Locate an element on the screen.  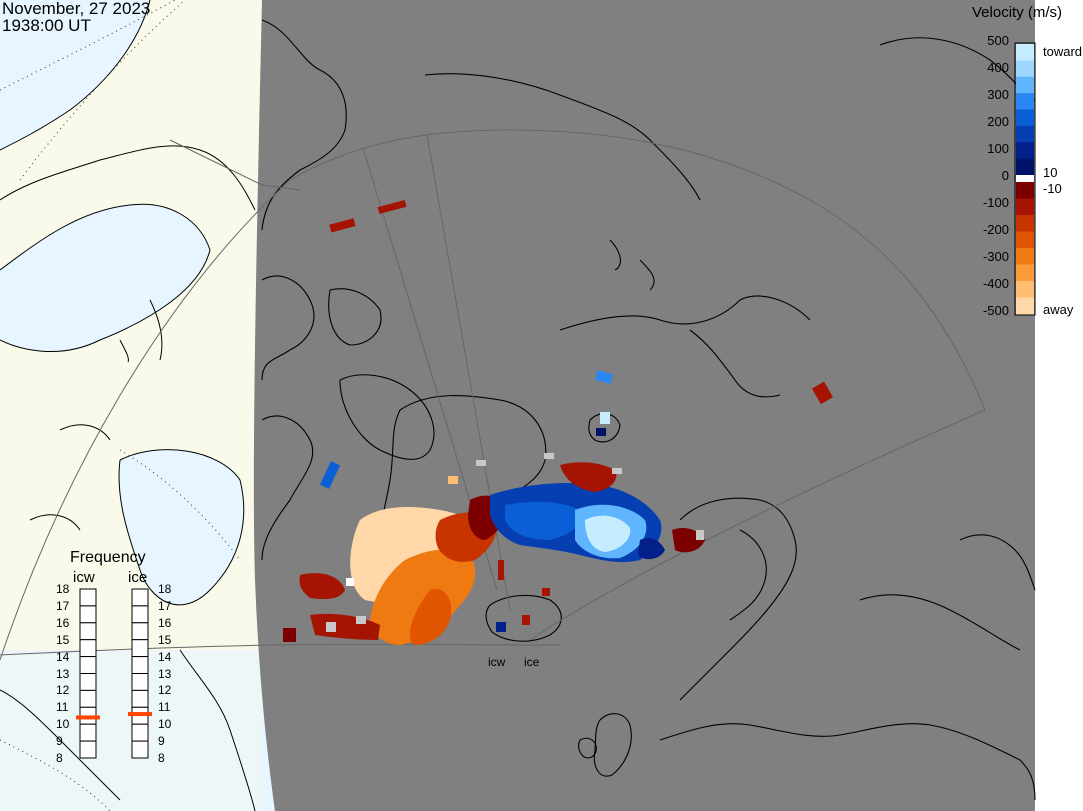
velocity-region-very-light-blue is located at coordinates (608, 533).